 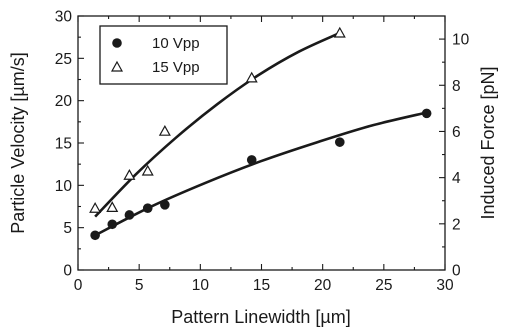 What do you see at coordinates (456, 86) in the screenshot?
I see `y2-tick-label: 8` at bounding box center [456, 86].